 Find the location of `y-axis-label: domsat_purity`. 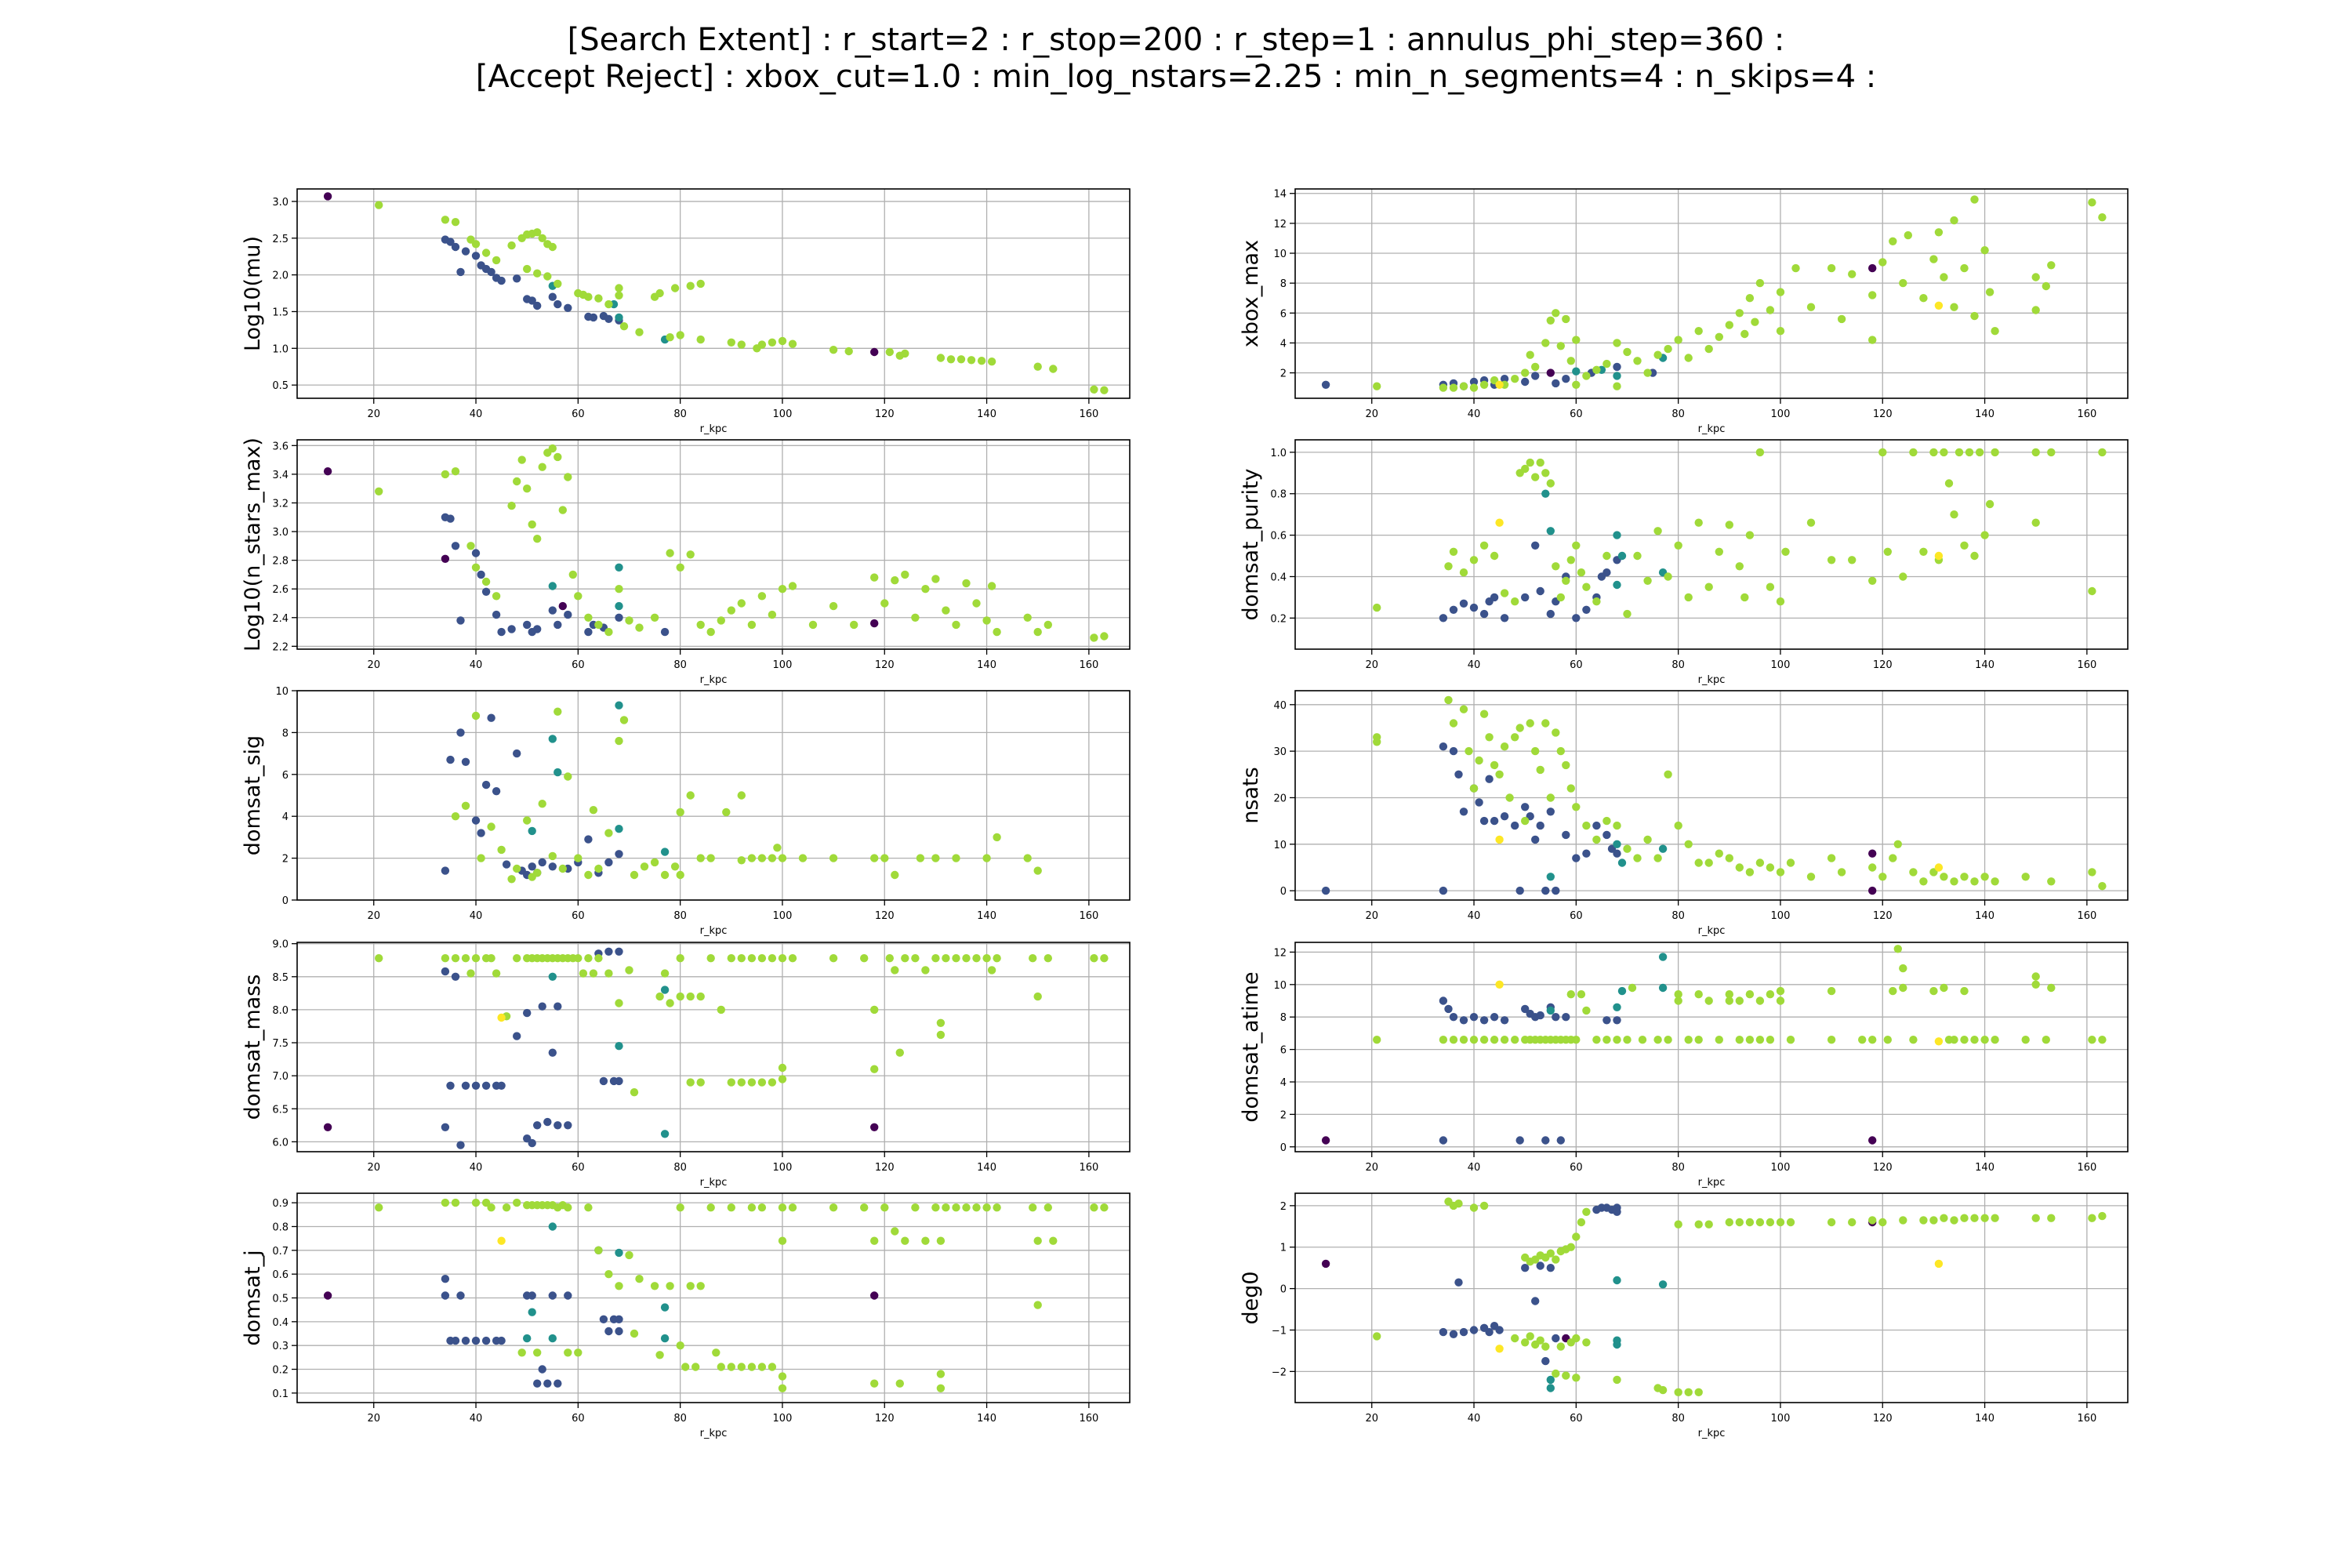

y-axis-label: domsat_purity is located at coordinates (1251, 544).